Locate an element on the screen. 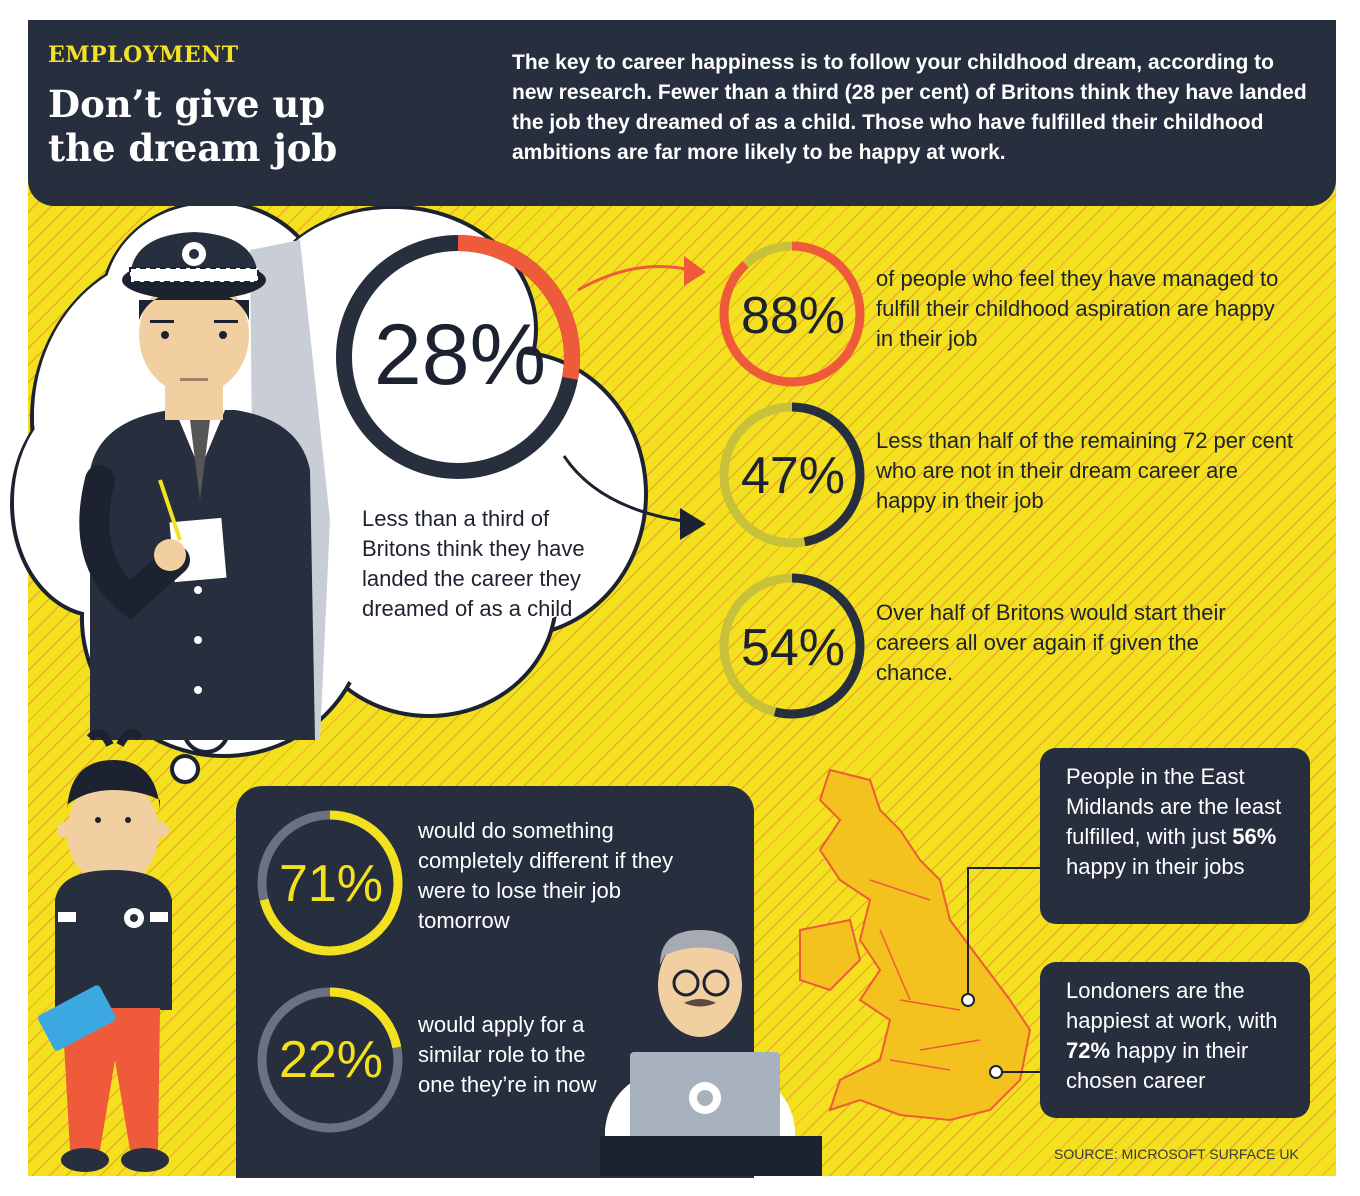 This screenshot has height=1196, width=1360. stat-22-ring-arc is located at coordinates (330, 1060).